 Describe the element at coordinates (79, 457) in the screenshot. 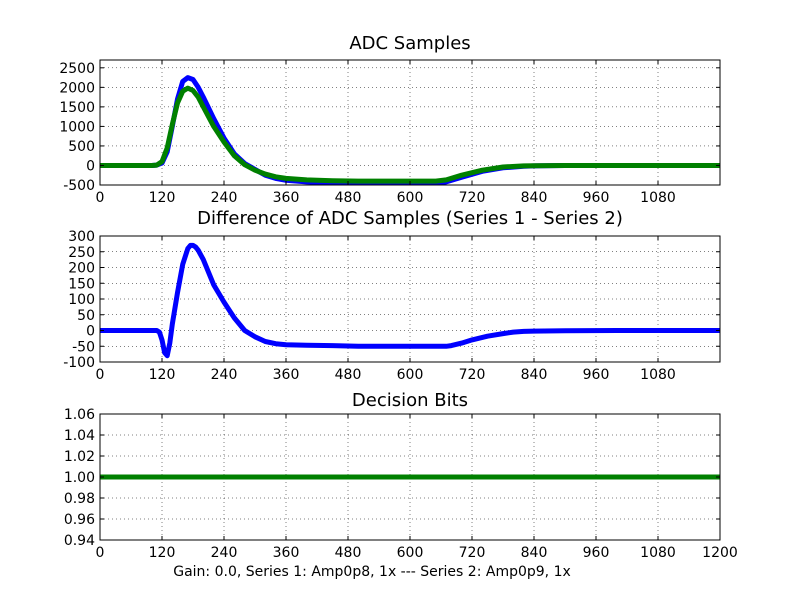

I see `y-tick-label: 1.02` at that location.